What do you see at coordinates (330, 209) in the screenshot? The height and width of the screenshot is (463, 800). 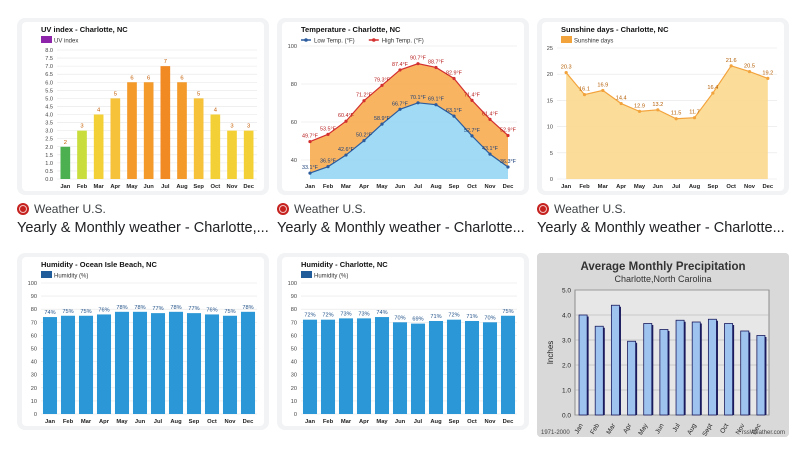 I see `source-name: Weather U.S.` at bounding box center [330, 209].